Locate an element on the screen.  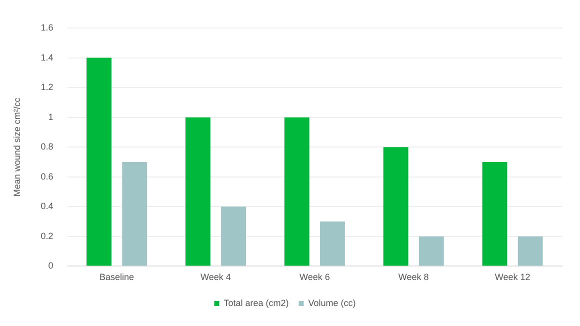
x-tick-label: Week 12 is located at coordinates (512, 277).